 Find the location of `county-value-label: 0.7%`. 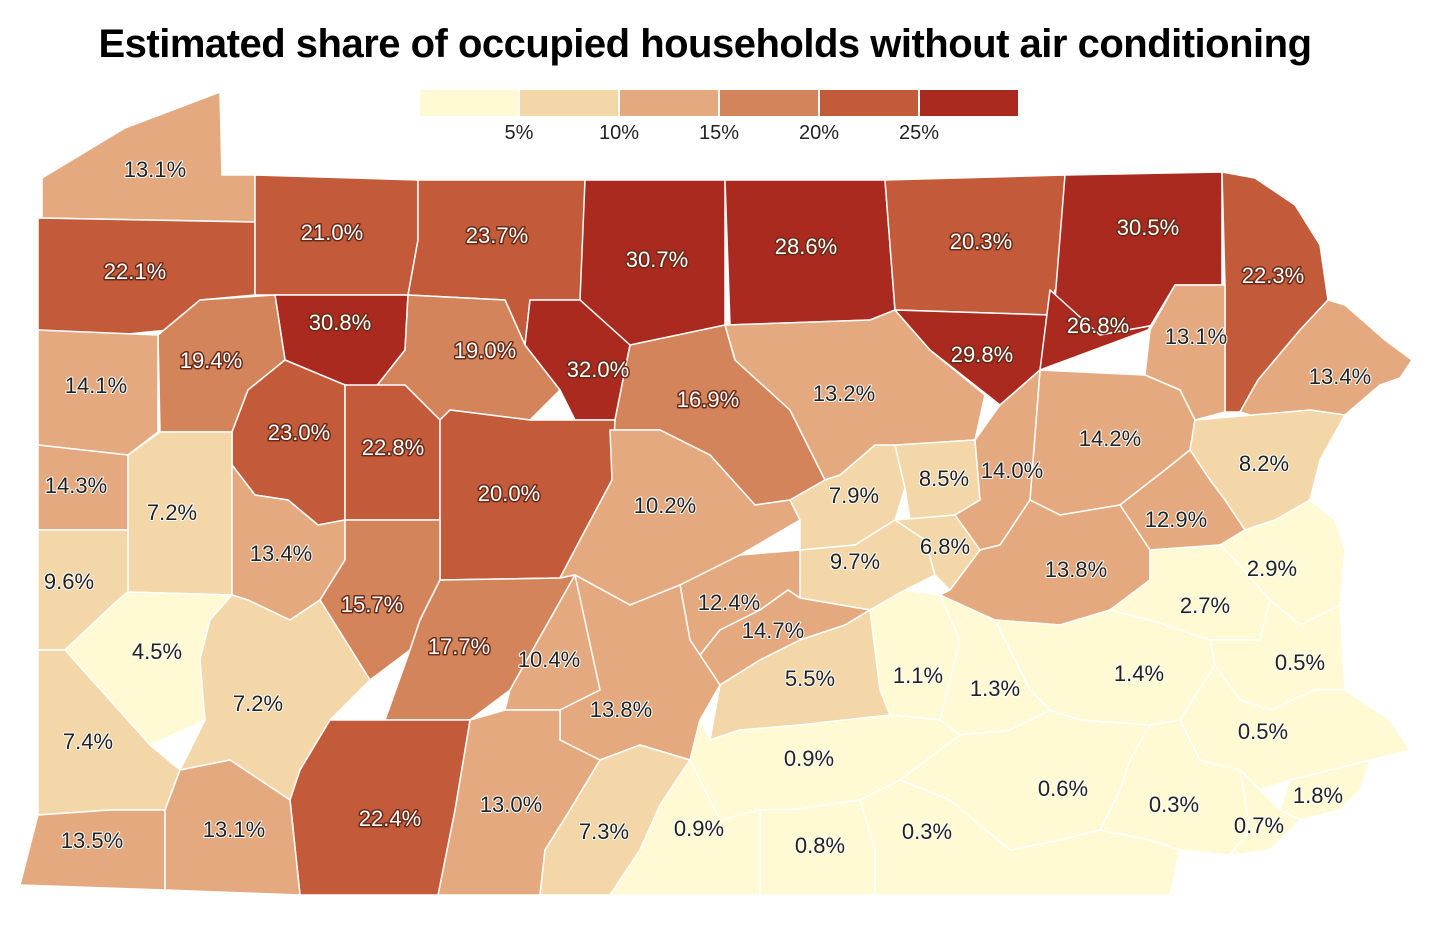

county-value-label: 0.7% is located at coordinates (1259, 825).